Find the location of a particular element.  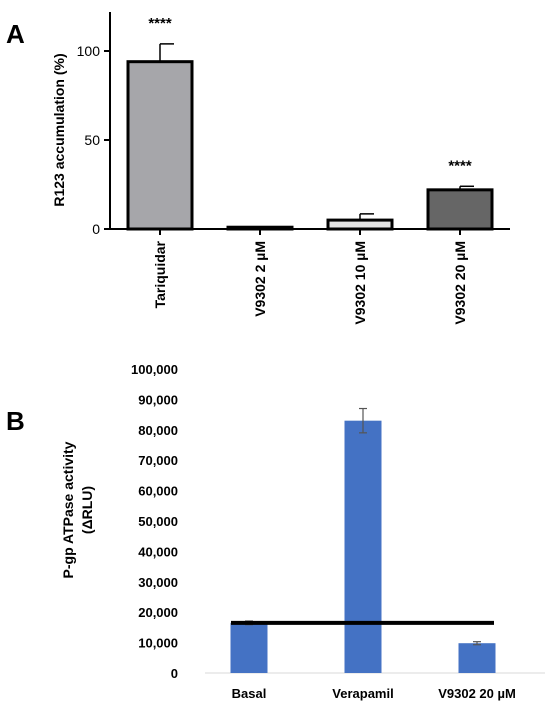

chart-b-category-label: Verapamil is located at coordinates (362, 693).